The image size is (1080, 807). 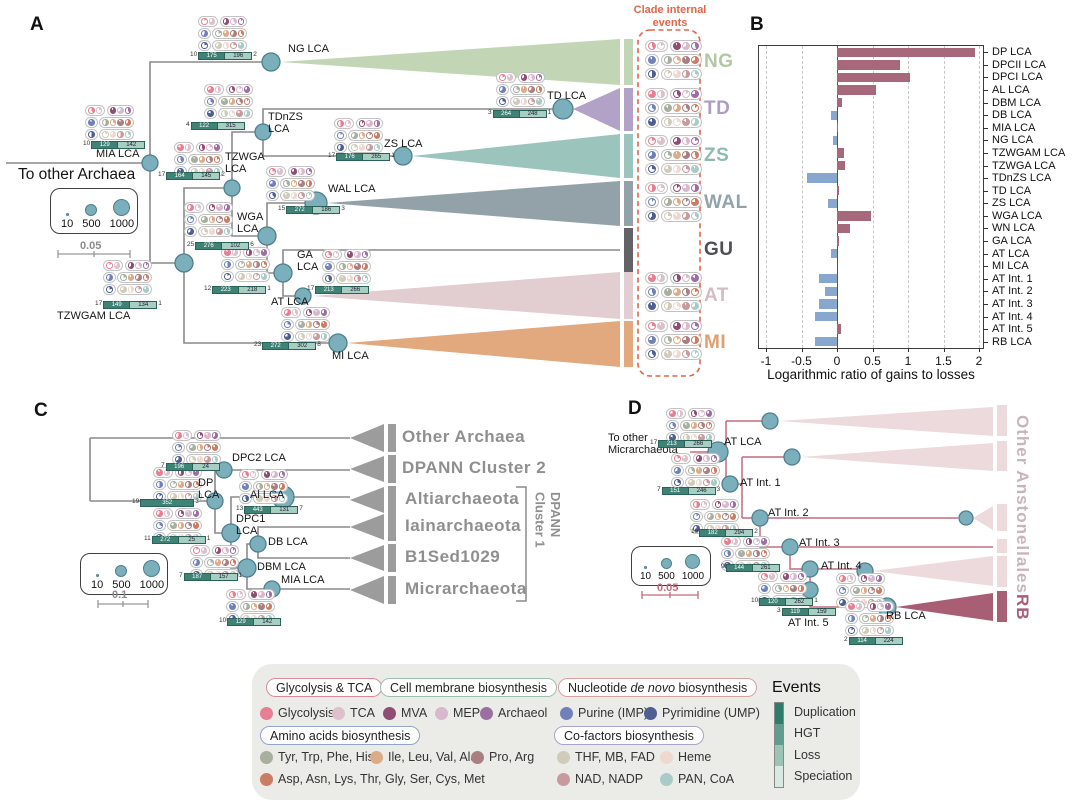 What do you see at coordinates (819, 543) in the screenshot?
I see `node-label-at-int3: AT Int. 3` at bounding box center [819, 543].